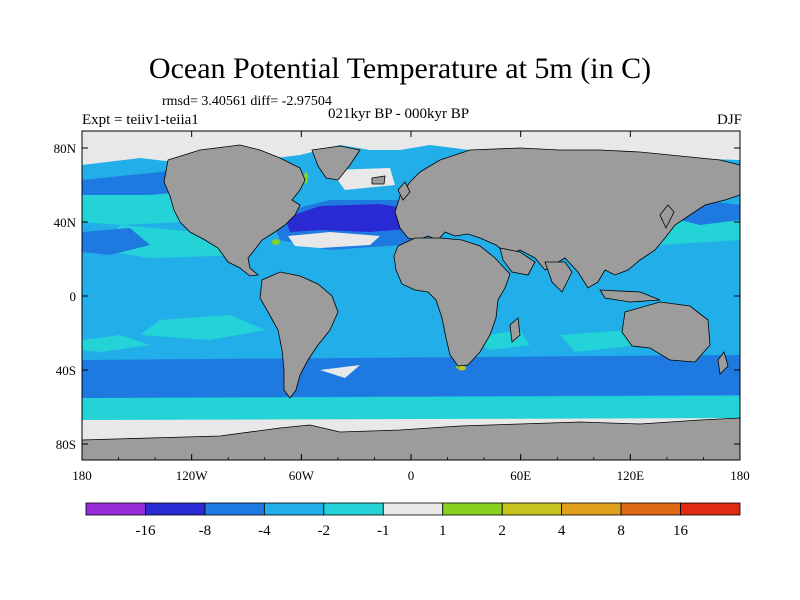  I want to click on south-america, so click(299, 335).